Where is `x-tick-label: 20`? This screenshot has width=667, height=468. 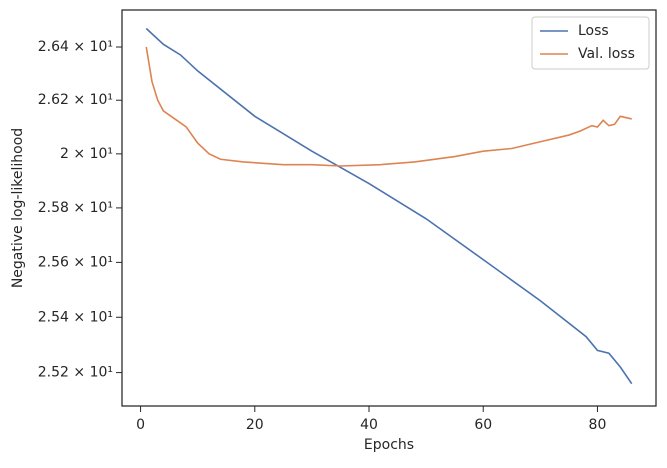
x-tick-label: 20 is located at coordinates (255, 425).